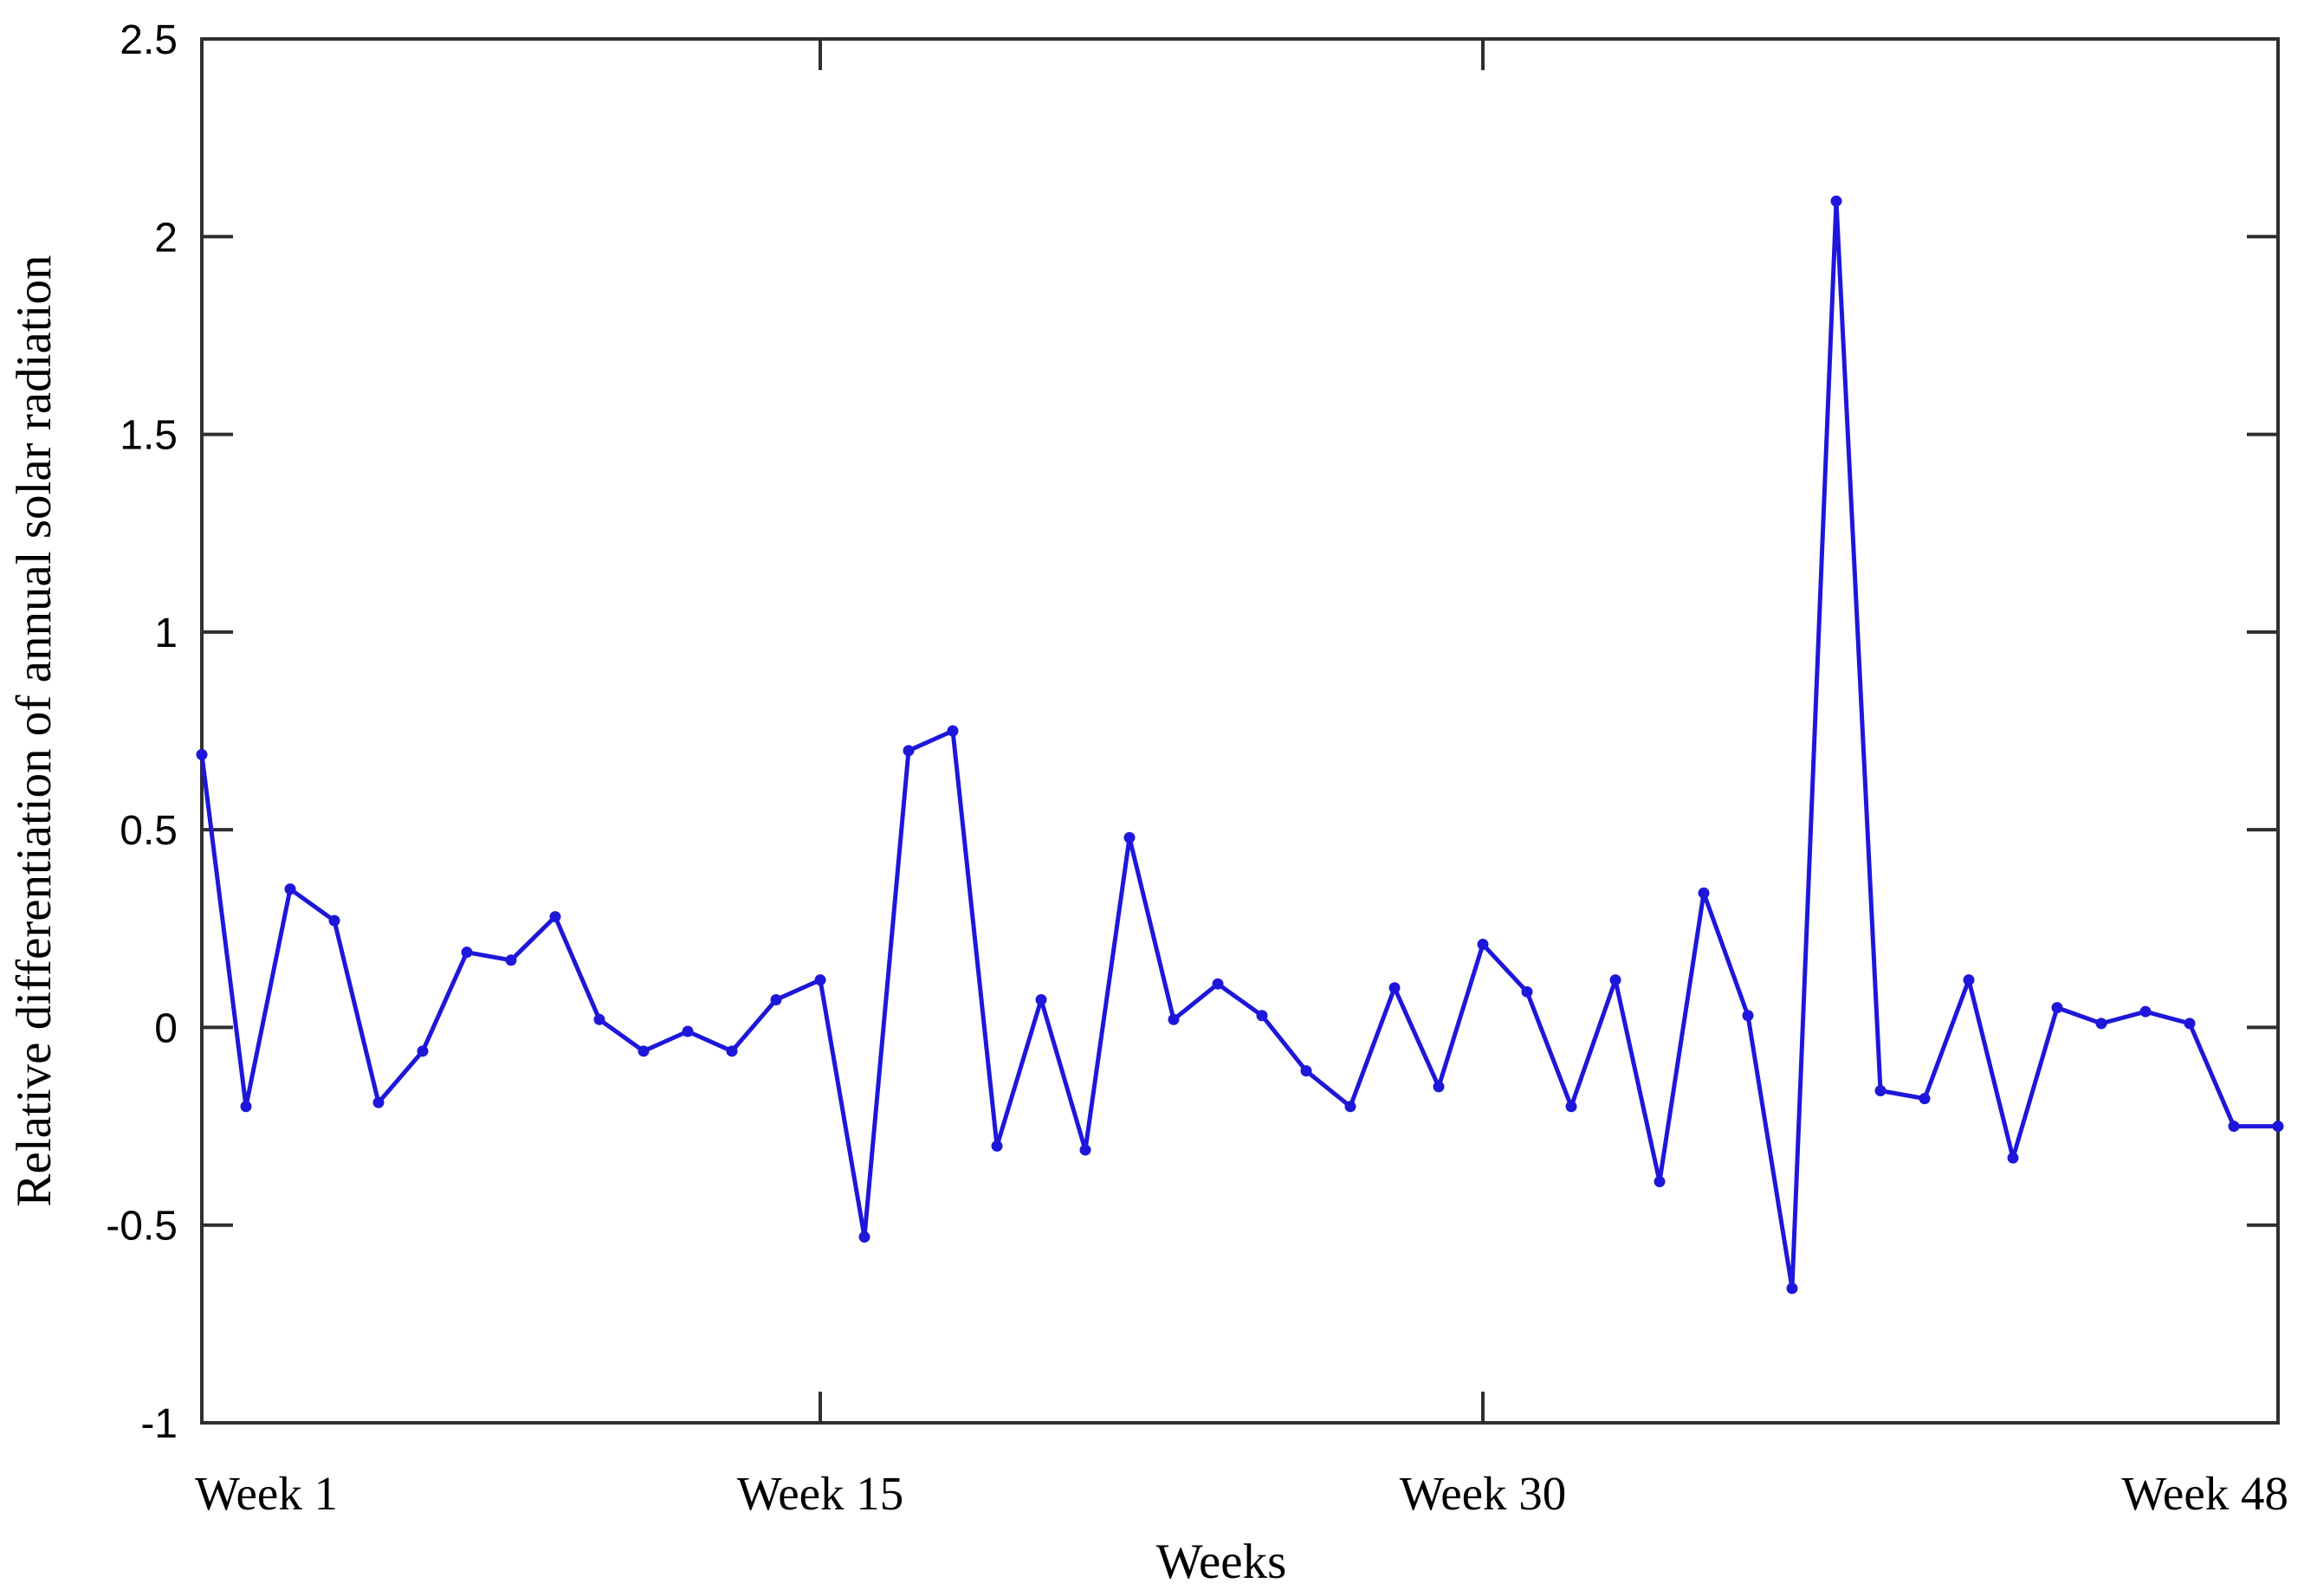  What do you see at coordinates (2204, 1493) in the screenshot?
I see `x-tick-label: Week 48` at bounding box center [2204, 1493].